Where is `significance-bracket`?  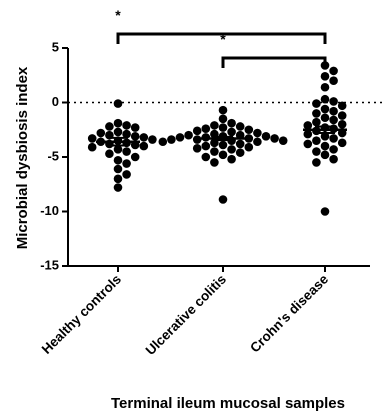
significance-bracket is located at coordinates (274, 62).